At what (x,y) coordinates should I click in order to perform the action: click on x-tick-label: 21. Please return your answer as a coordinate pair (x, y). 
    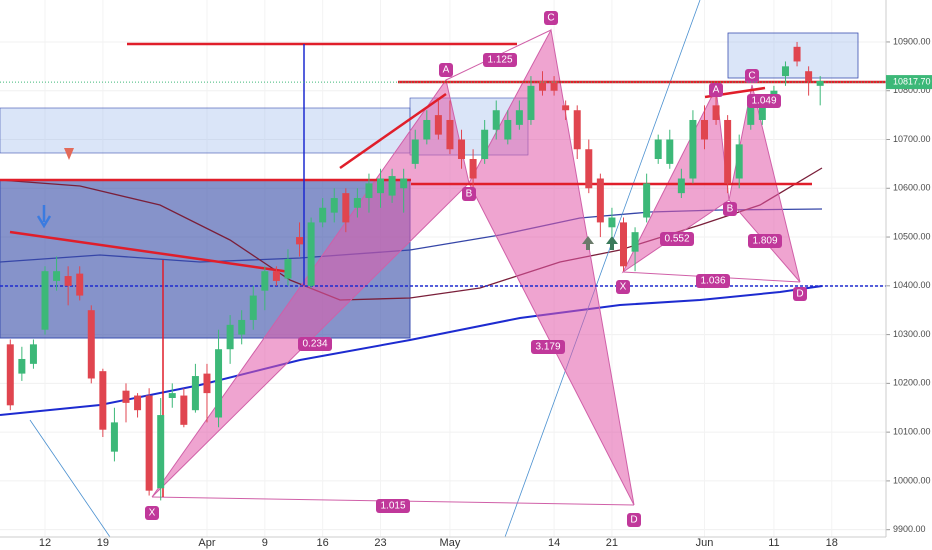
    Looking at the image, I should click on (612, 543).